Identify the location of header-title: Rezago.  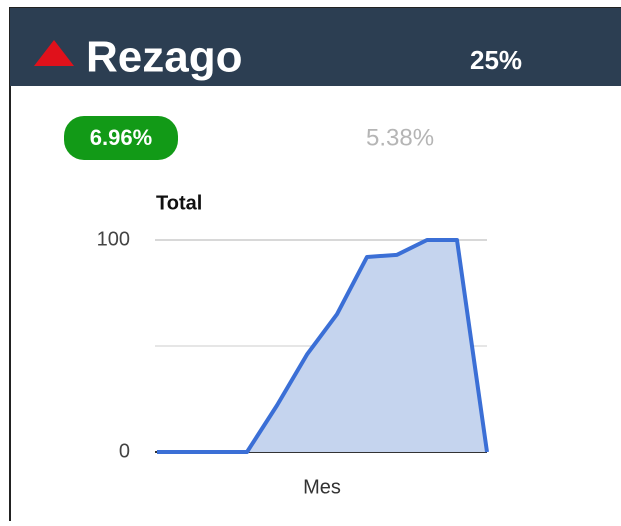
(164, 57).